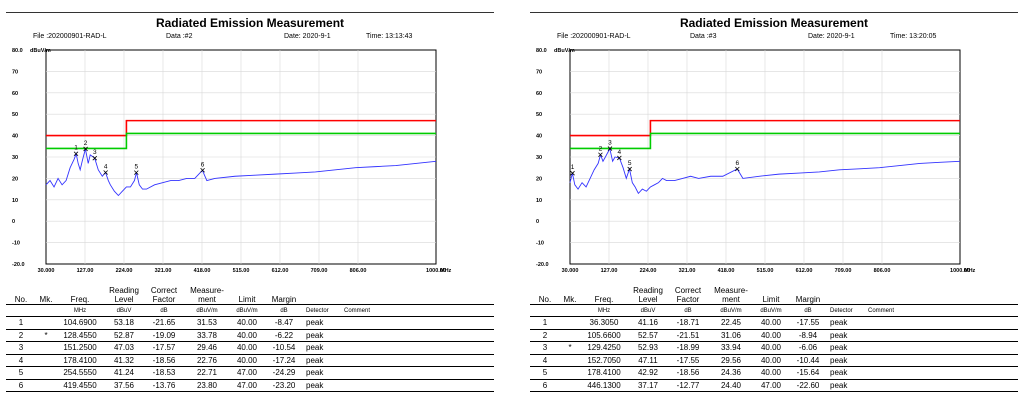  I want to click on column-header: Freq., so click(604, 292).